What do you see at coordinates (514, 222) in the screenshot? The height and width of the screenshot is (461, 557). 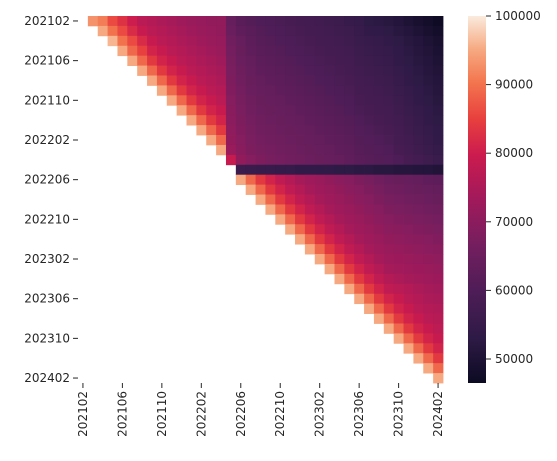 I see `colorbar-tick-label: 70000` at bounding box center [514, 222].